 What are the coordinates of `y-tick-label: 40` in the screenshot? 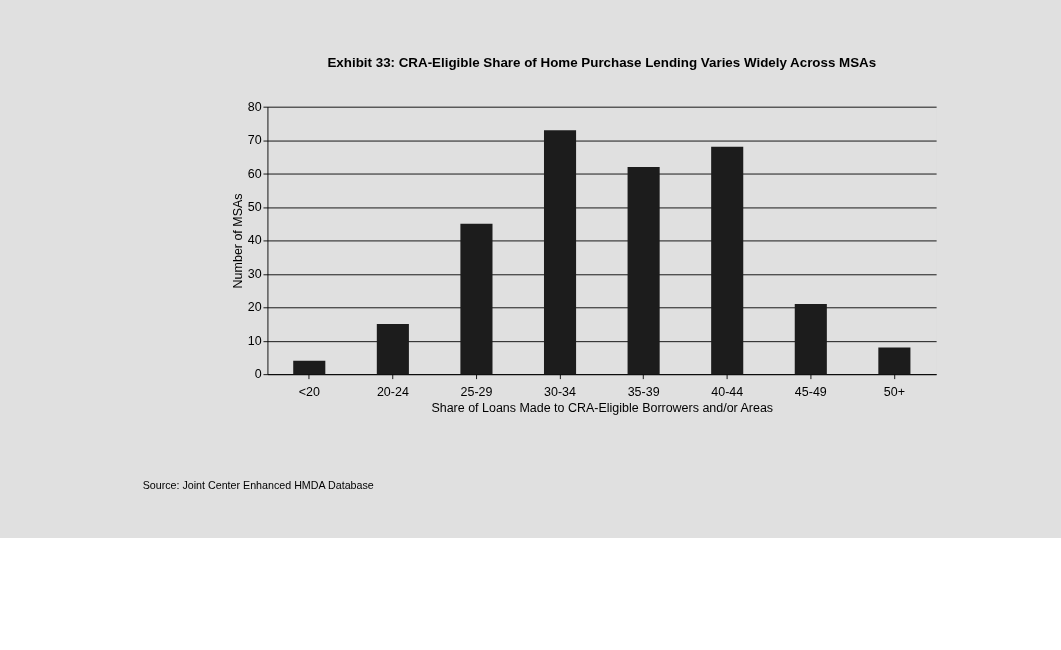 It's located at (254, 240).